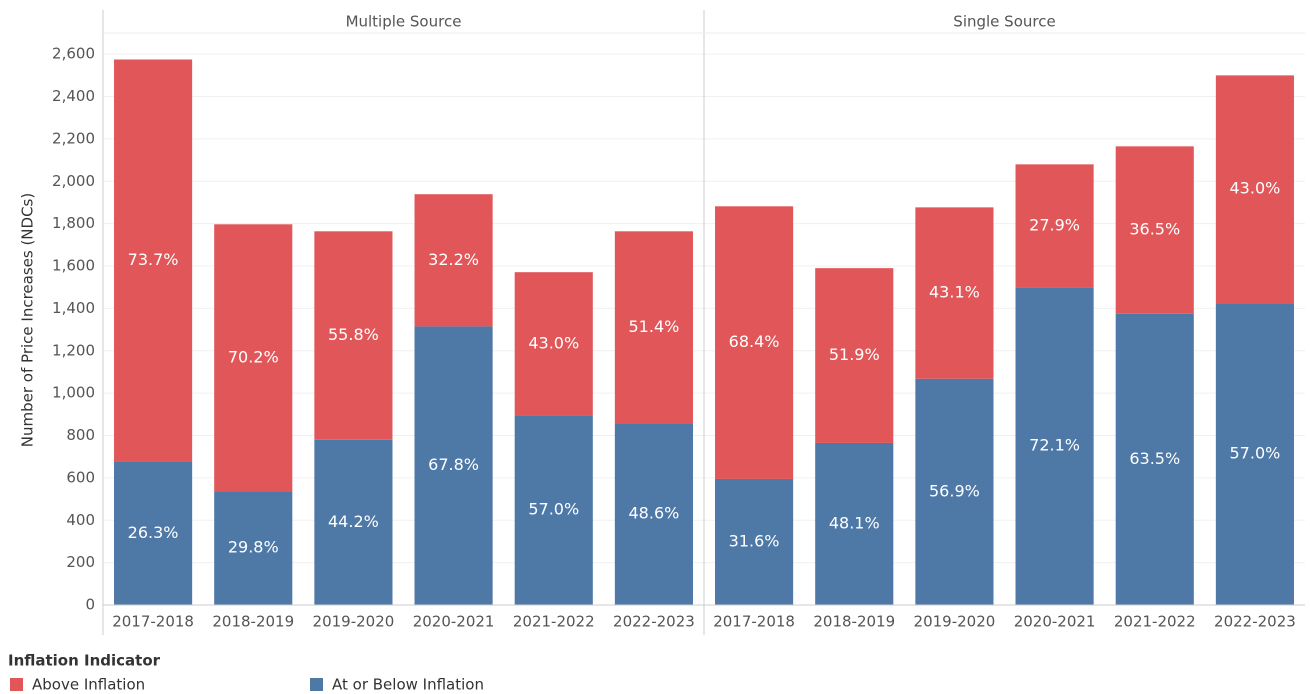  What do you see at coordinates (1004, 22) in the screenshot?
I see `panel-title: Single Source` at bounding box center [1004, 22].